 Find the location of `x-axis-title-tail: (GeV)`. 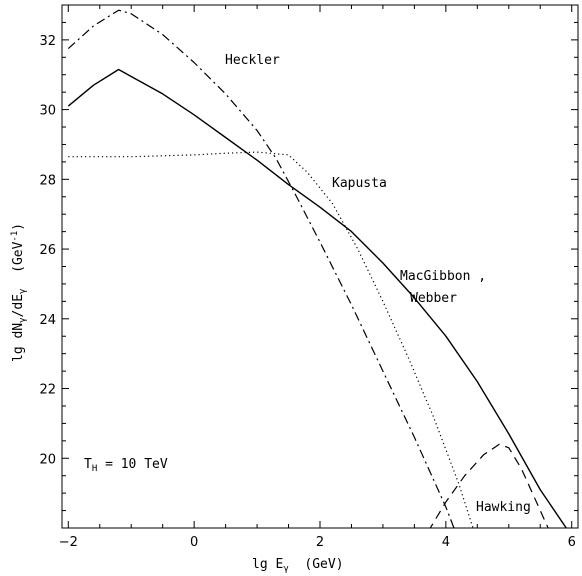

x-axis-title-tail: (GeV) is located at coordinates (316, 564).